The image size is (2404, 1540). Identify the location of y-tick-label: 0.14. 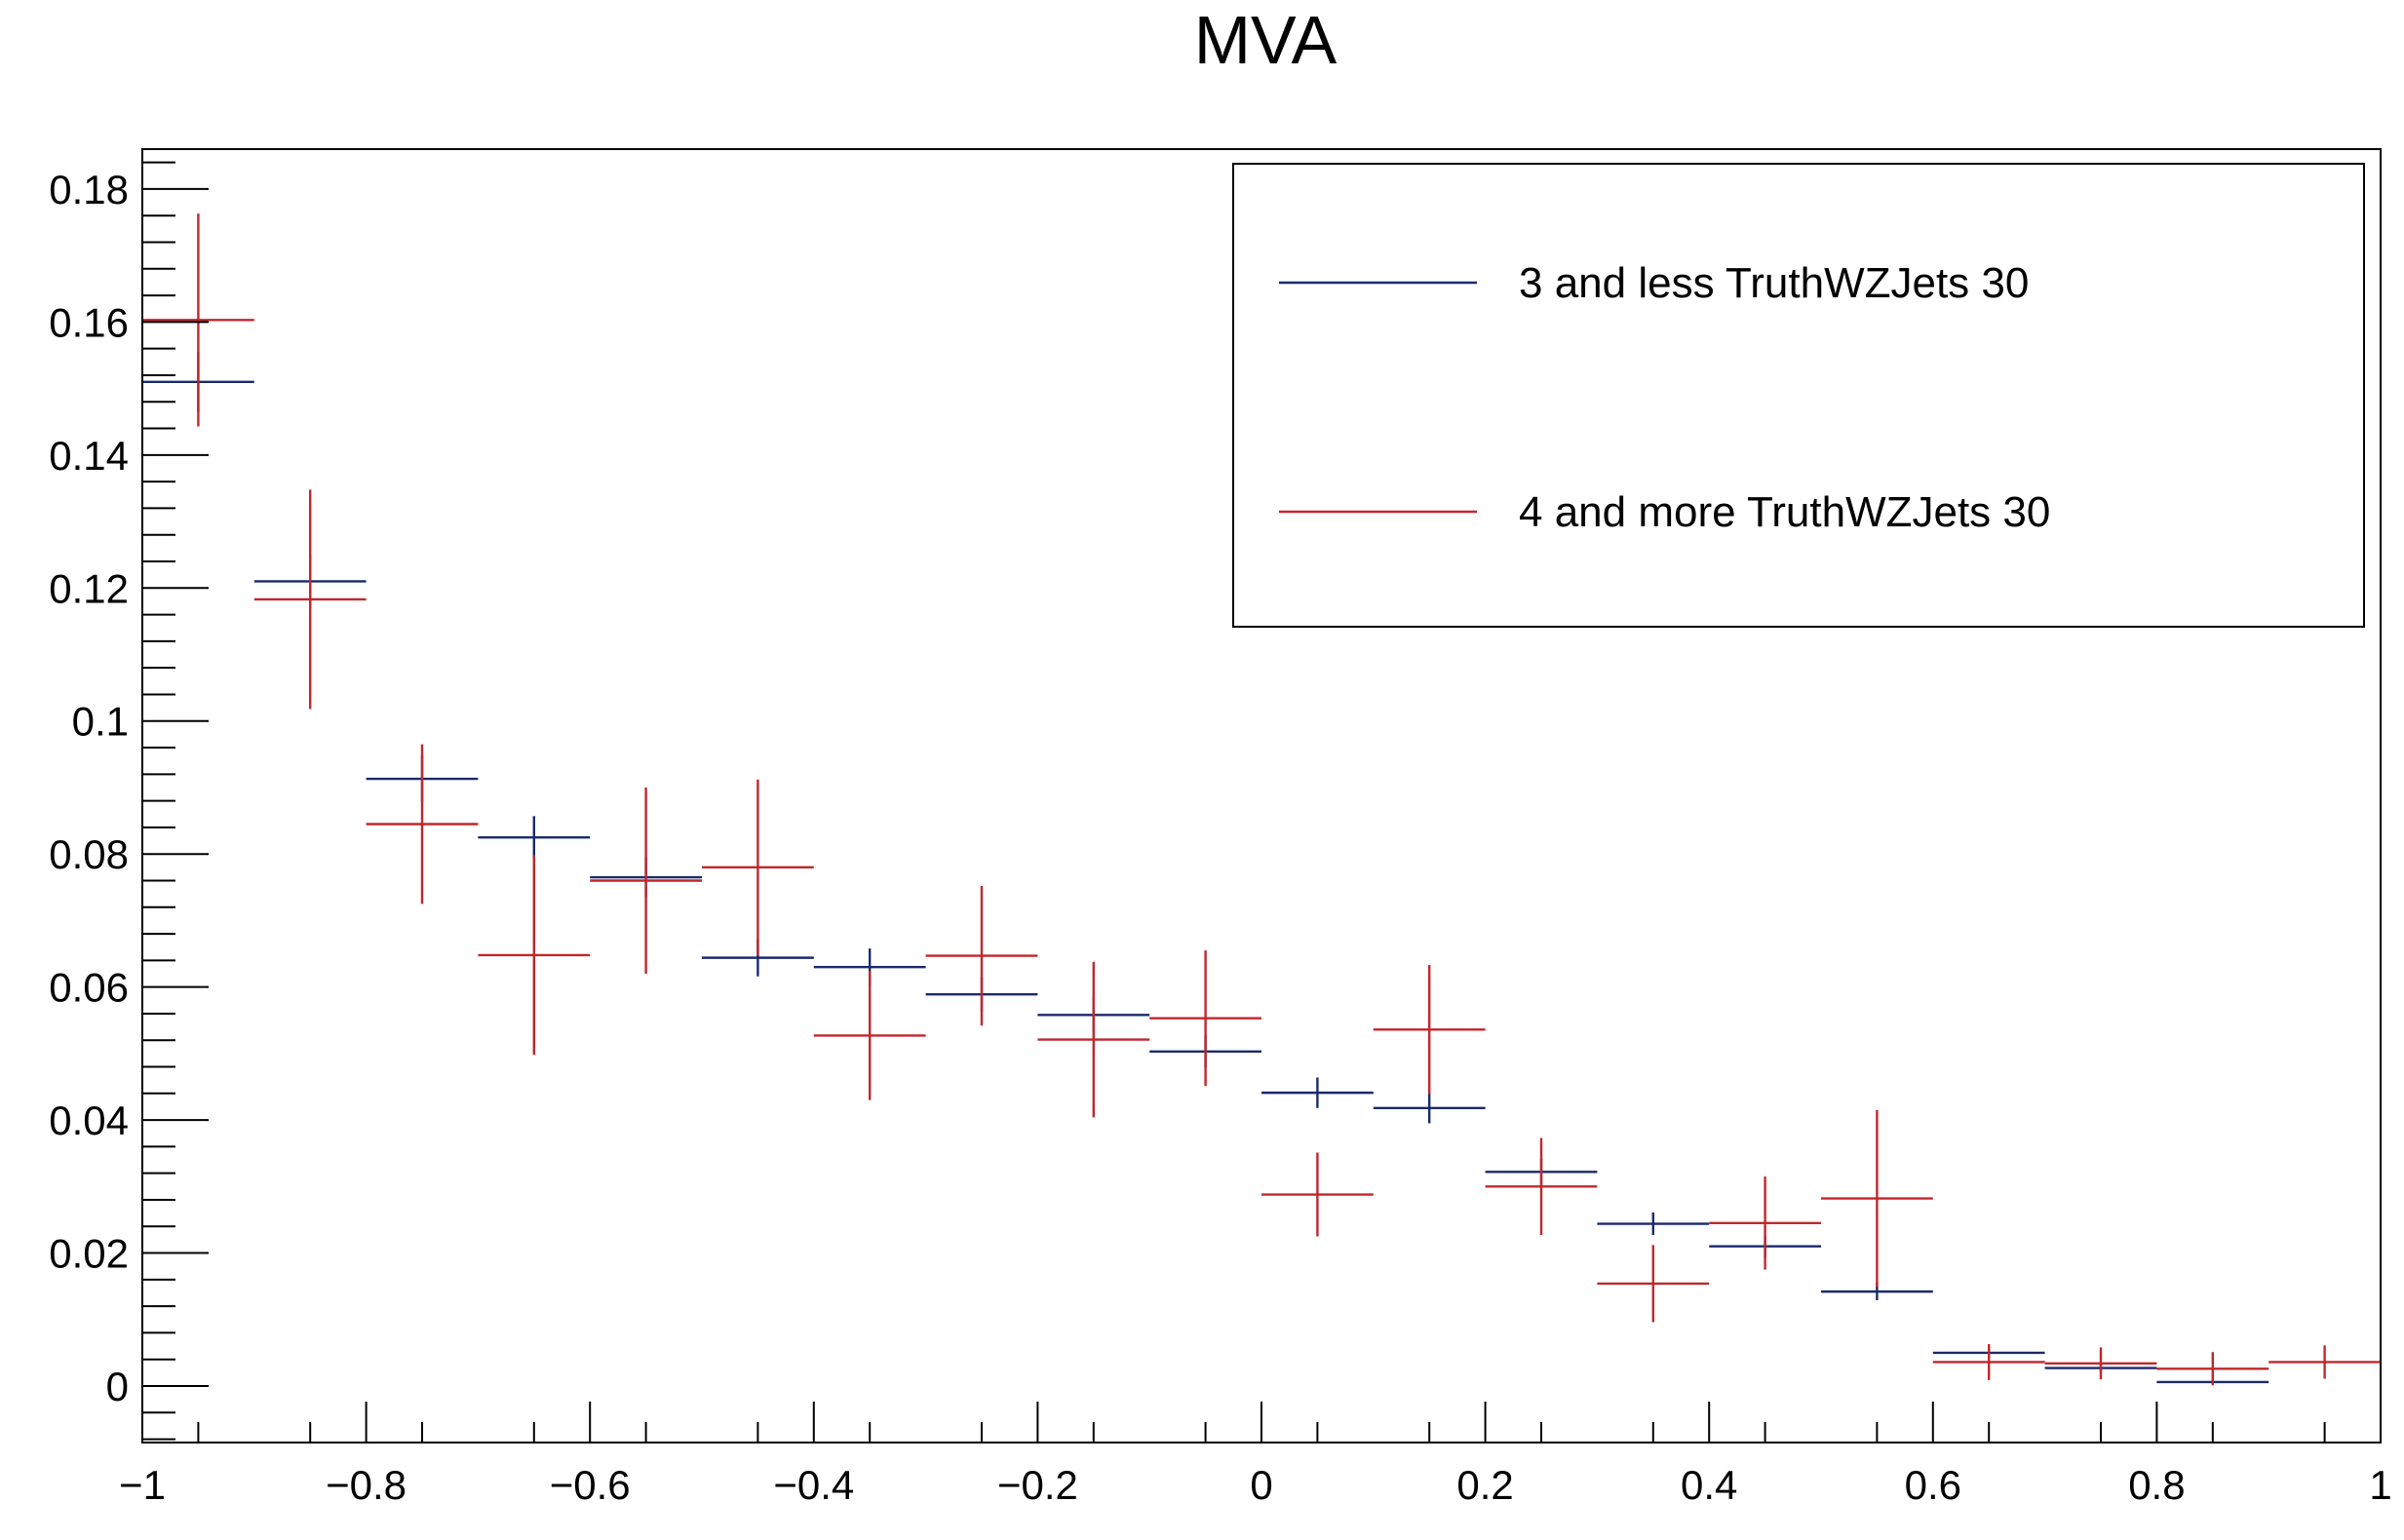
(89, 456).